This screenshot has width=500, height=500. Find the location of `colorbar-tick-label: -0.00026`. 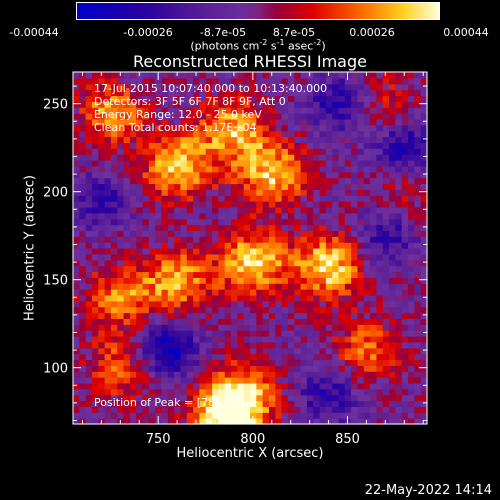

colorbar-tick-label: -0.00026 is located at coordinates (148, 32).